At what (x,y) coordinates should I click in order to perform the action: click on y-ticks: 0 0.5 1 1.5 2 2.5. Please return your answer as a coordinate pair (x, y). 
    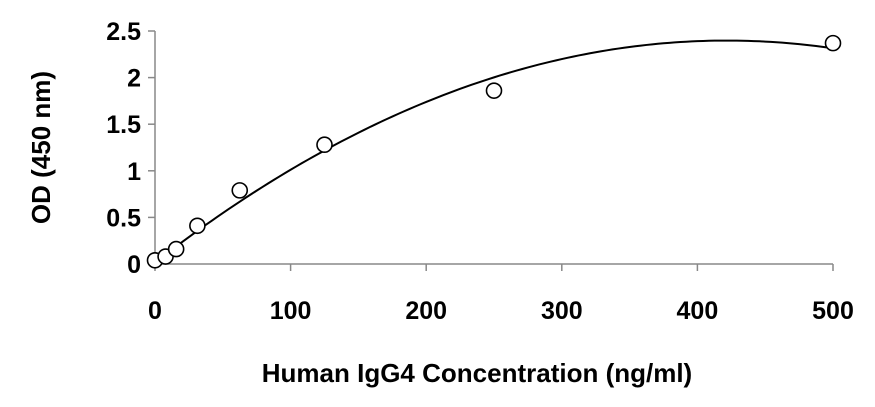
    Looking at the image, I should click on (130, 148).